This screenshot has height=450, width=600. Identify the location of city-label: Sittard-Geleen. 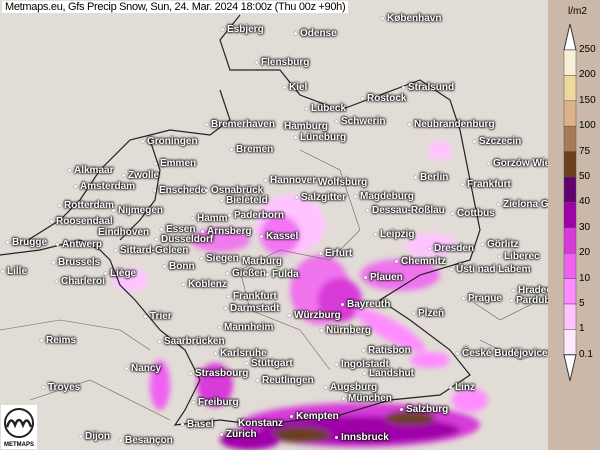
(151, 251).